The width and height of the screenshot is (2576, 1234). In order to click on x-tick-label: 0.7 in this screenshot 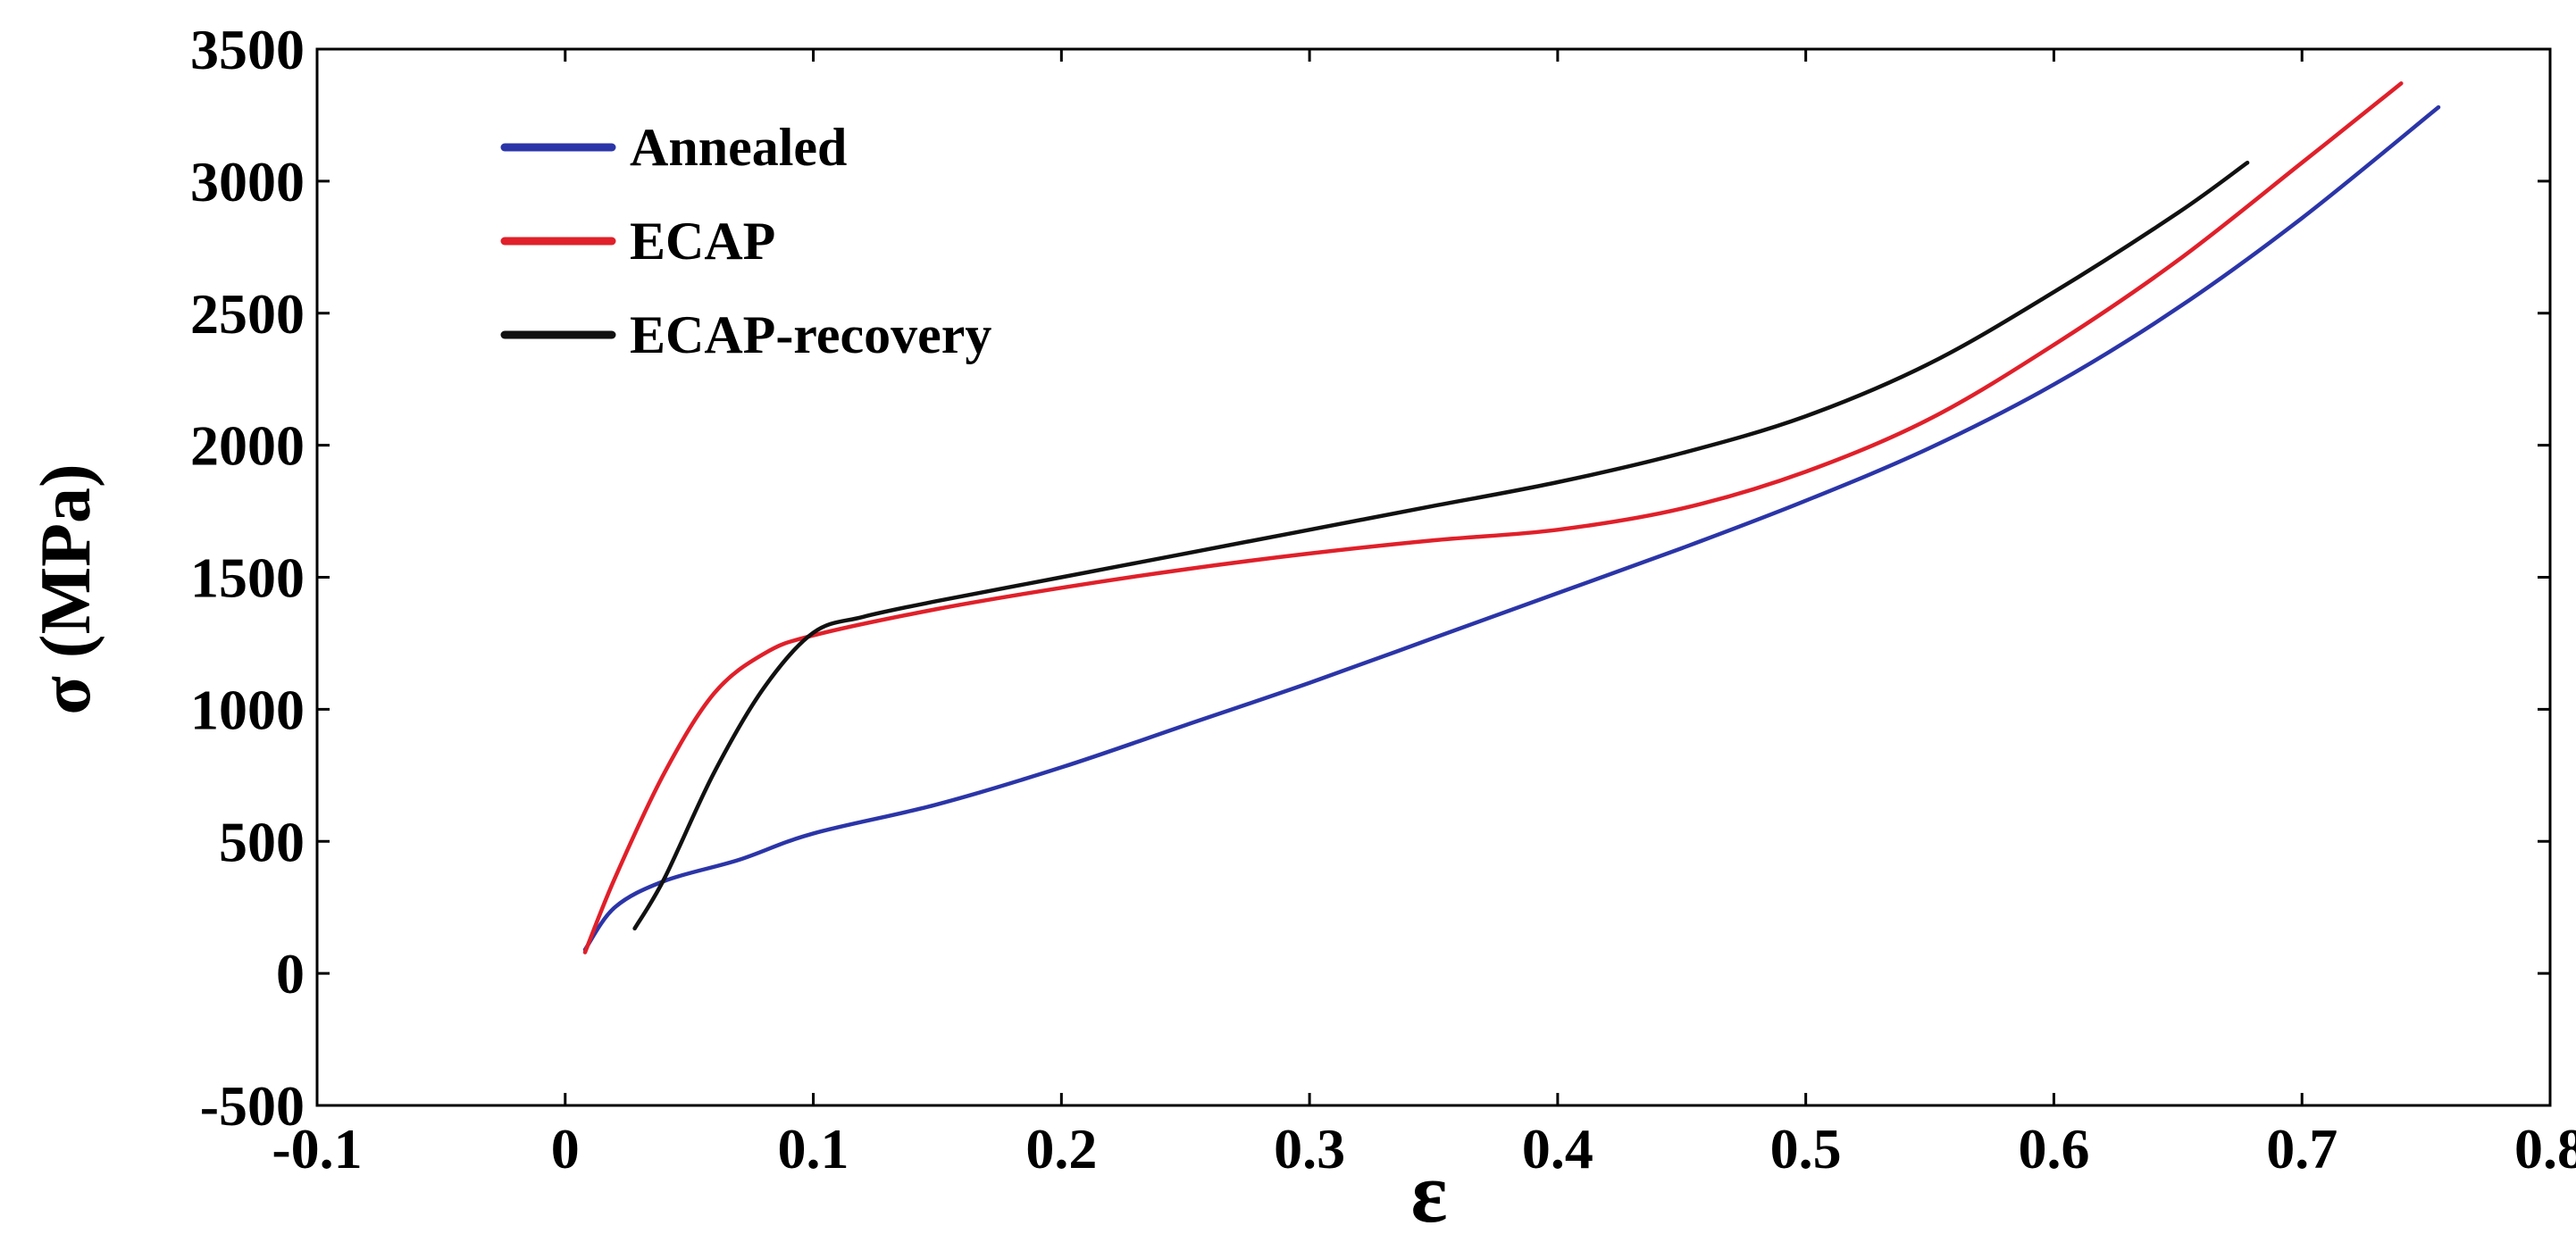, I will do `click(2302, 1149)`.